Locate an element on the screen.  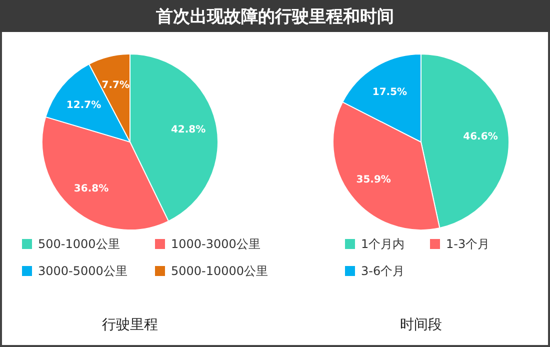
text: 时间段 is located at coordinates (421, 325).